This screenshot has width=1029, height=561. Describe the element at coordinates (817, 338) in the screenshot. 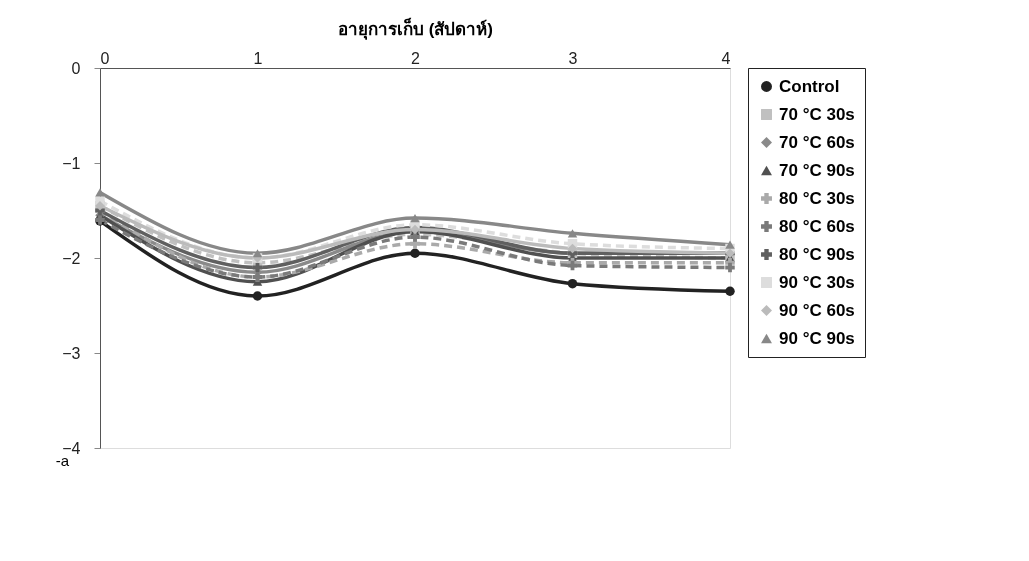

I see `legend-label: 90 °C 90s` at that location.